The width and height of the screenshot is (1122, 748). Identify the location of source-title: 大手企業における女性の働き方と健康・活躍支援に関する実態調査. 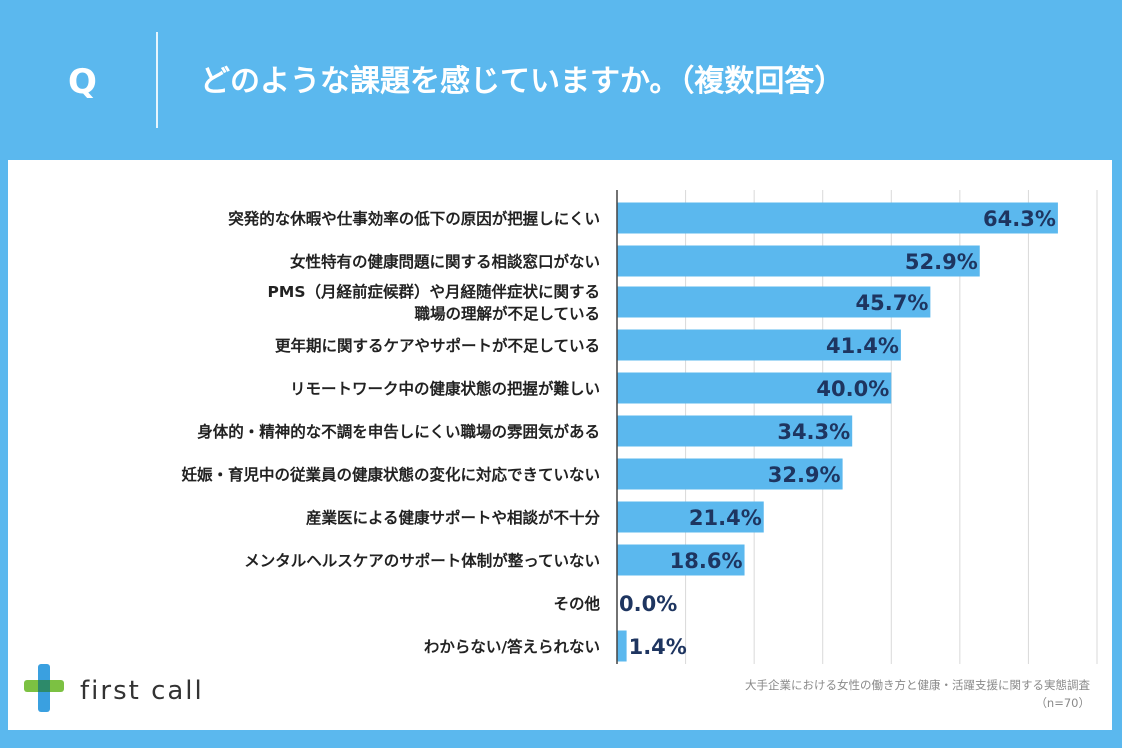
(917, 685).